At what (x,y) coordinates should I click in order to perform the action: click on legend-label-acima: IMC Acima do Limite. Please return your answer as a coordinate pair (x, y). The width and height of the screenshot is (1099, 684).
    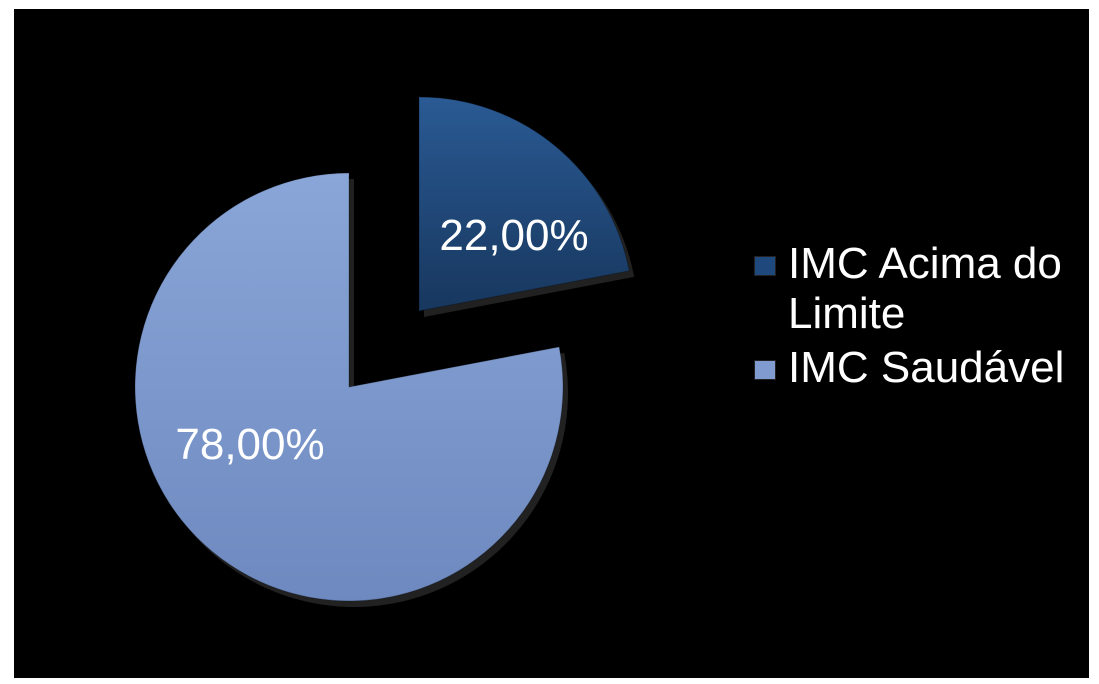
    Looking at the image, I should click on (925, 288).